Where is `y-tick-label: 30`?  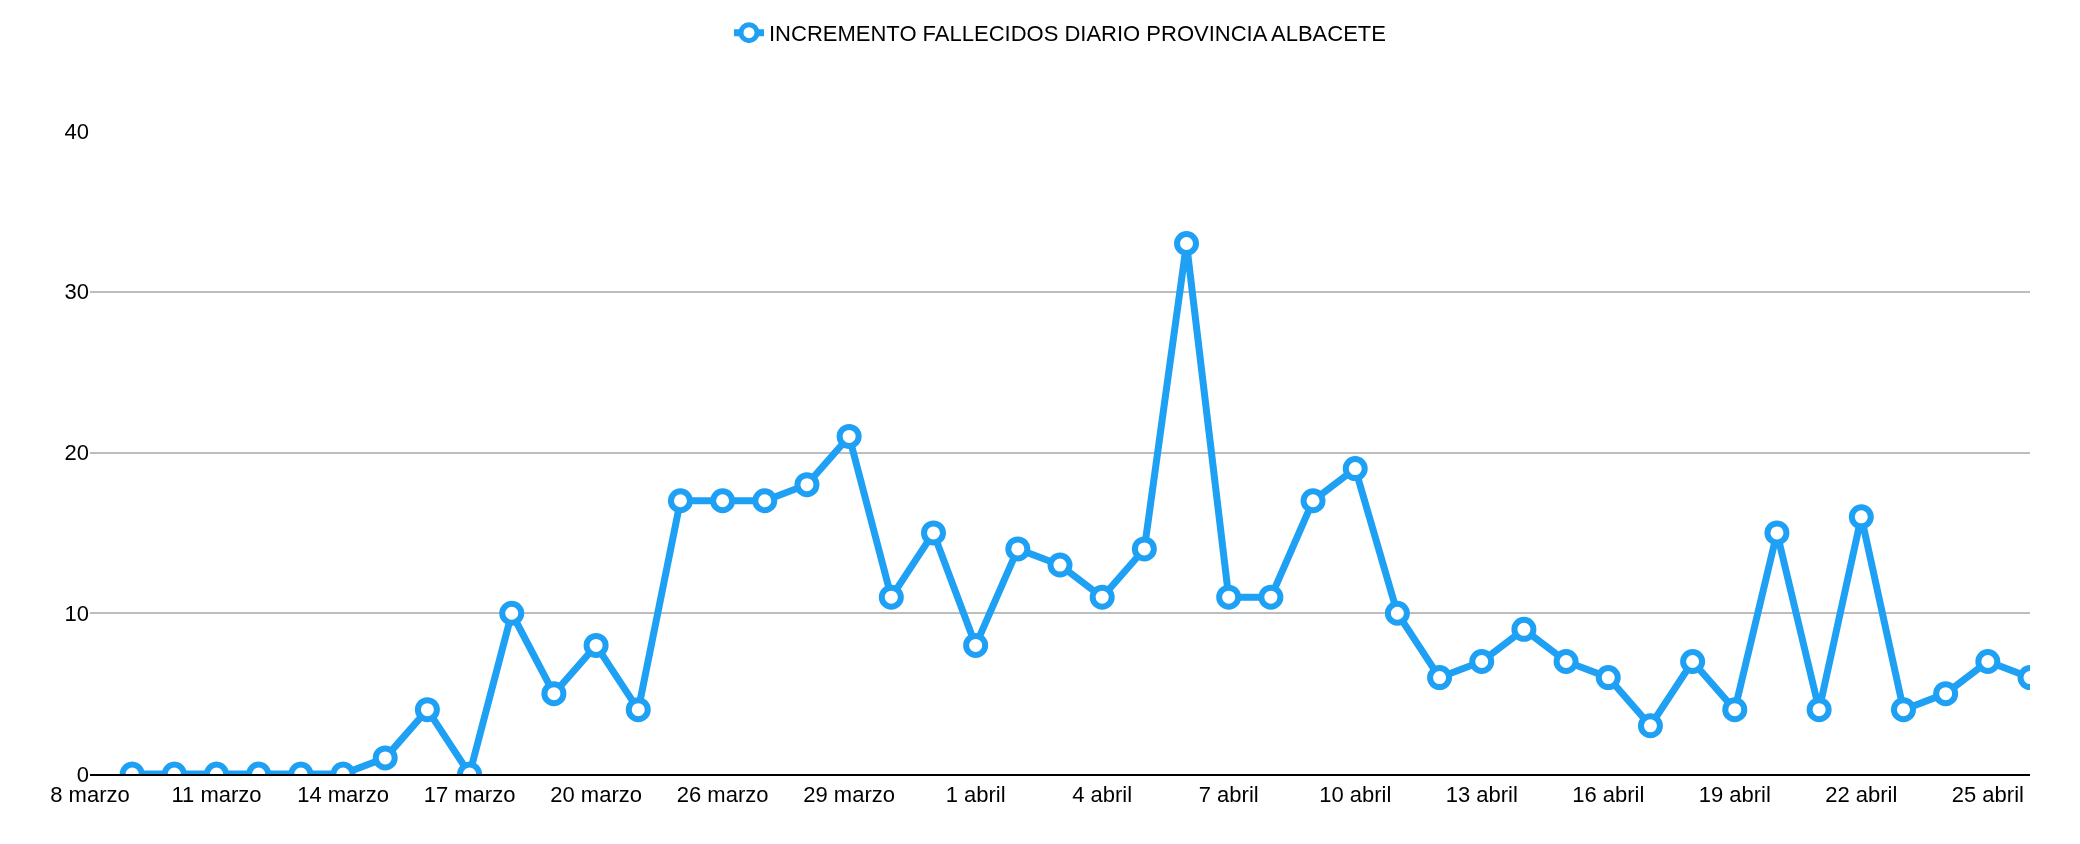 y-tick-label: 30 is located at coordinates (76, 292).